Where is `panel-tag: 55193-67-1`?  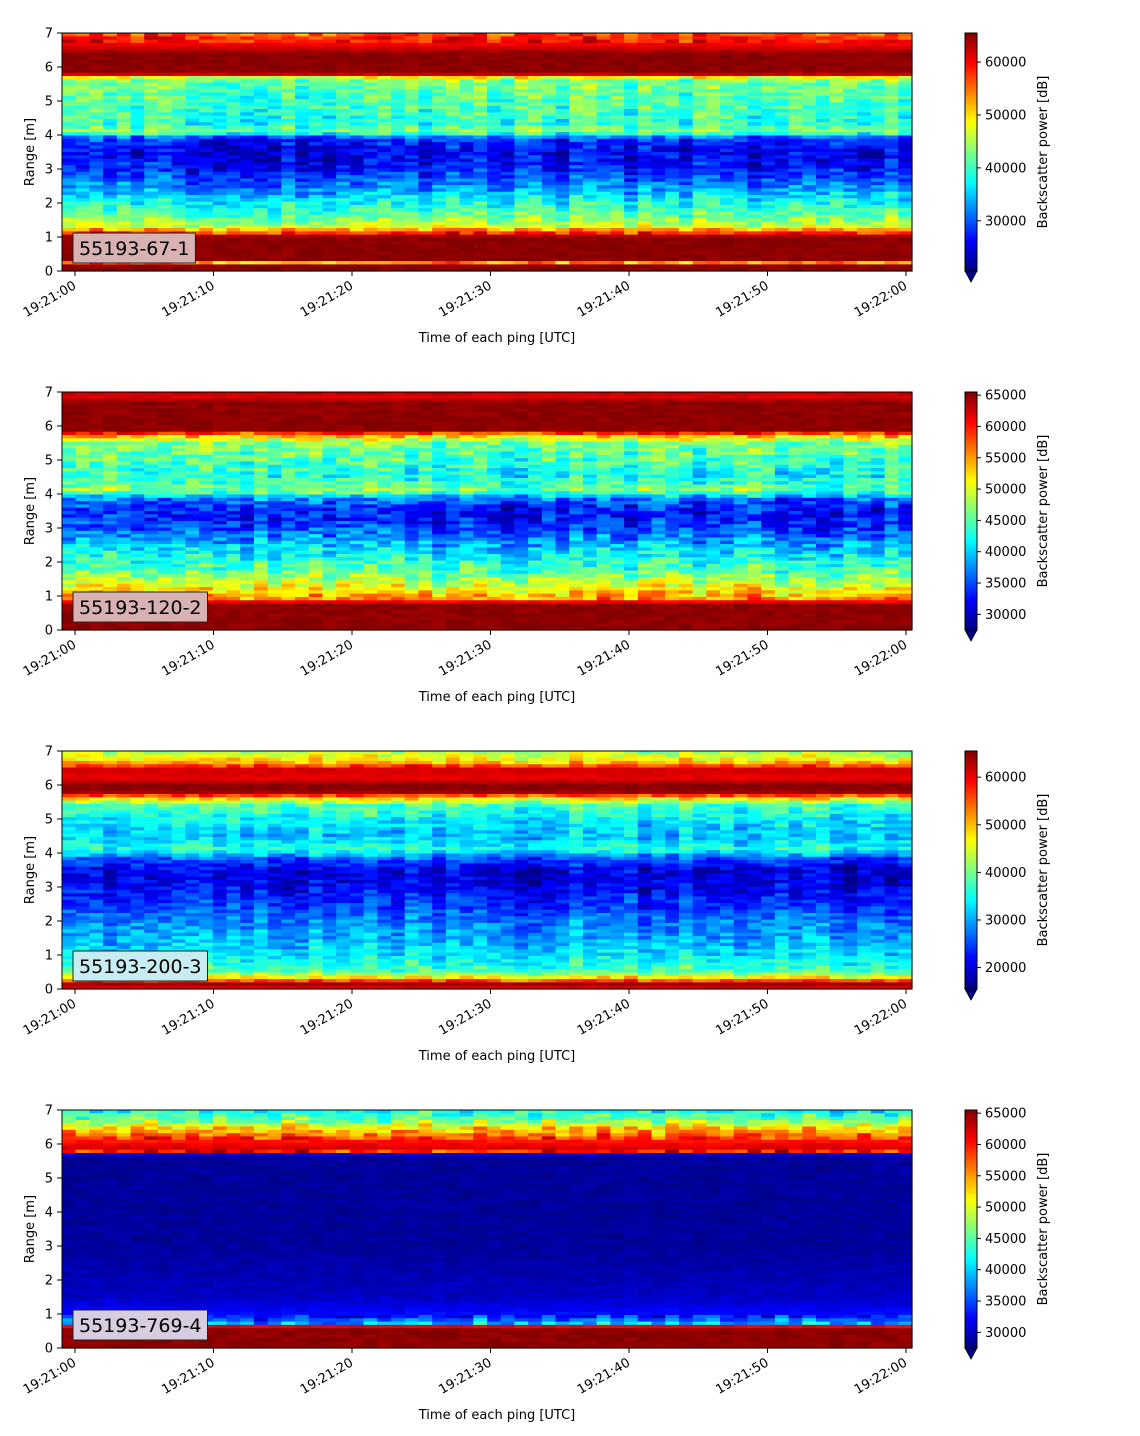
panel-tag: 55193-67-1 is located at coordinates (134, 248).